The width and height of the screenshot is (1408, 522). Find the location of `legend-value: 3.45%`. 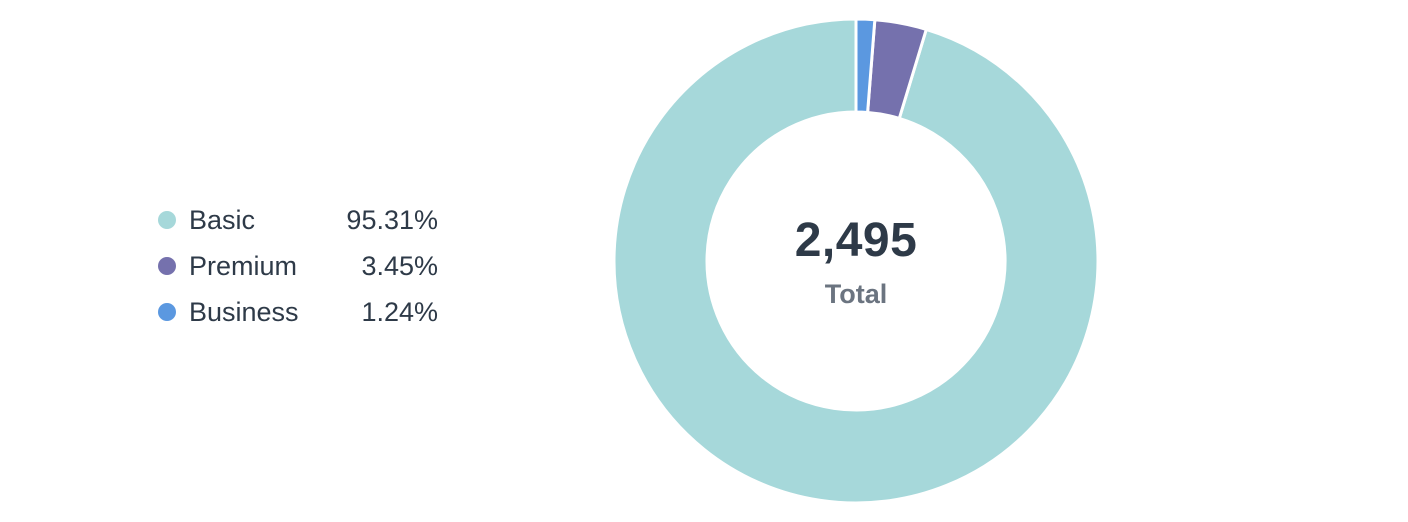

legend-value: 3.45% is located at coordinates (399, 265).